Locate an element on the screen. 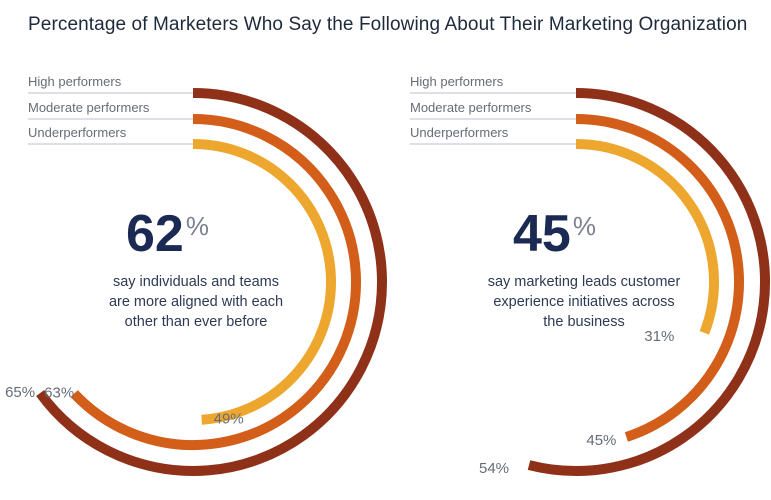 This screenshot has width=771, height=500. headline-value: 62 is located at coordinates (155, 234).